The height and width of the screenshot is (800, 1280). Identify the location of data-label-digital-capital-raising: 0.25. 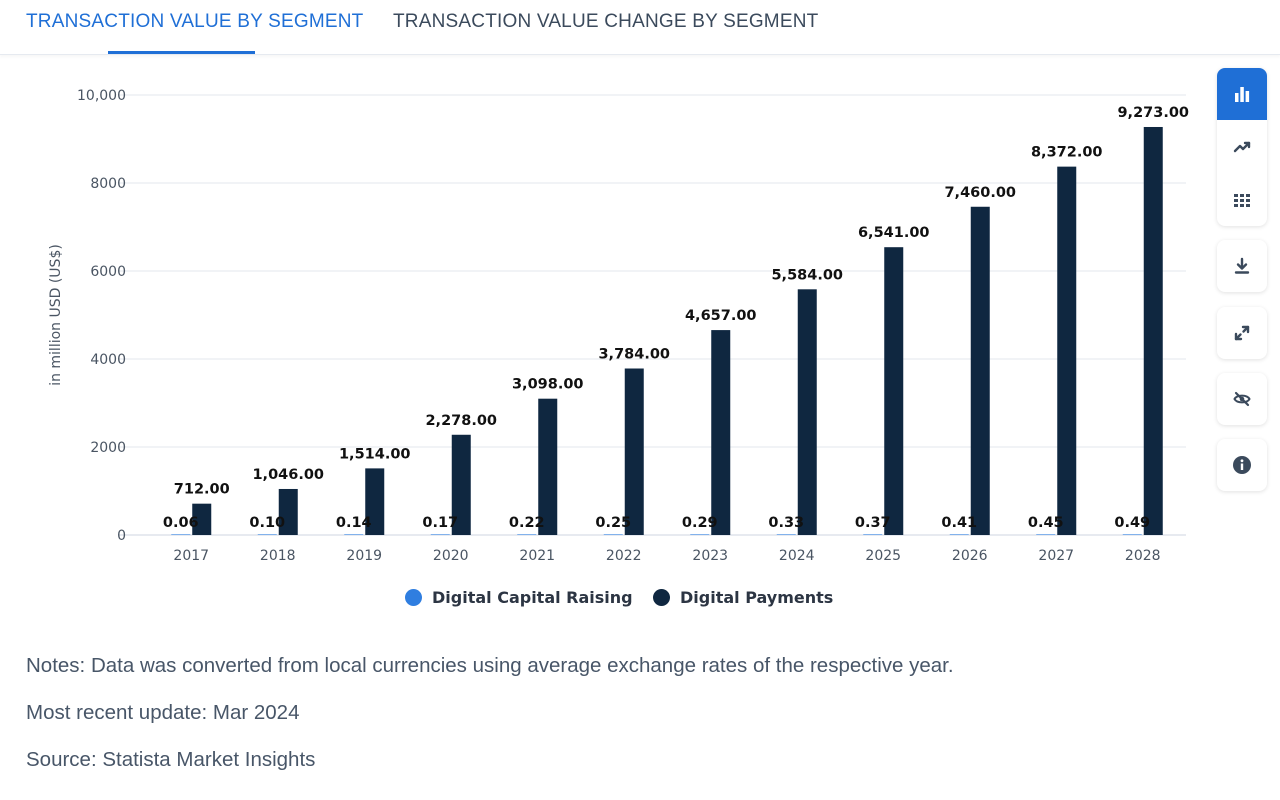
(613, 523).